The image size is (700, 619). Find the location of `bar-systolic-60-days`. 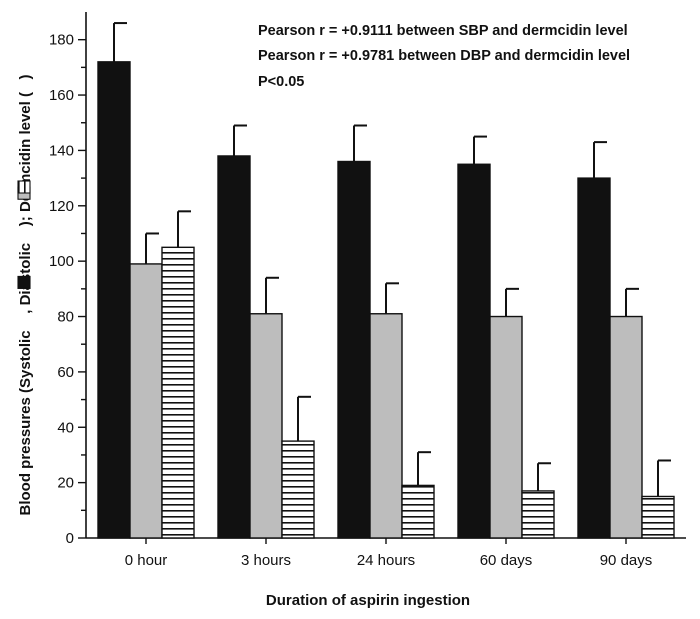

bar-systolic-60-days is located at coordinates (474, 351).